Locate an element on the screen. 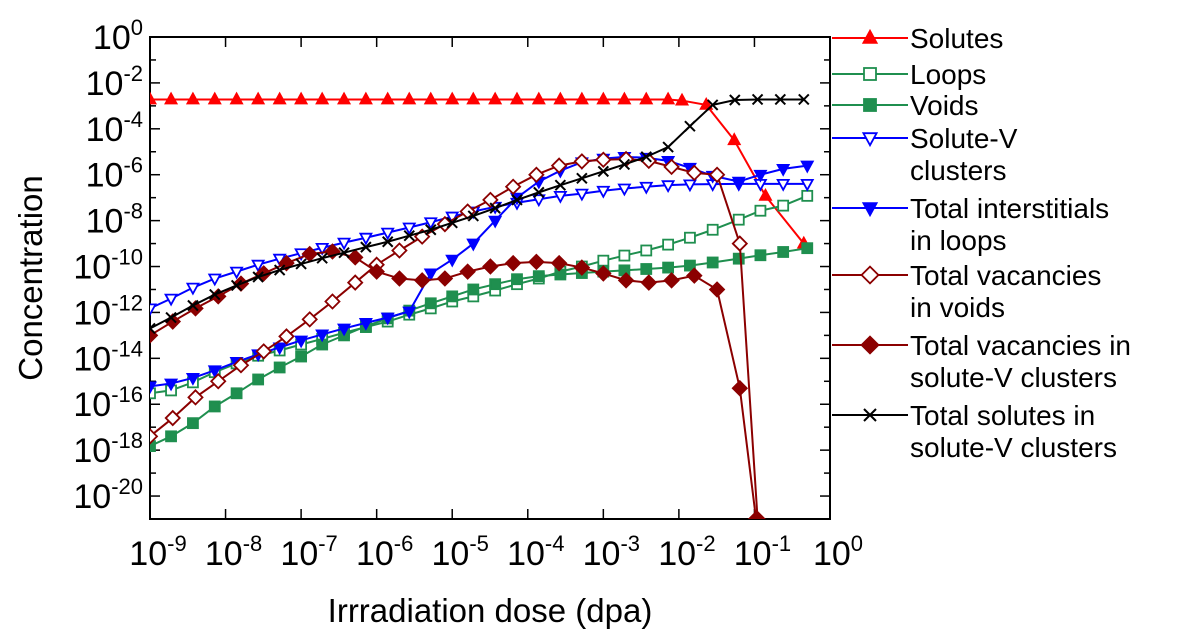  x-tick-exponent: -3 is located at coordinates (630, 543).